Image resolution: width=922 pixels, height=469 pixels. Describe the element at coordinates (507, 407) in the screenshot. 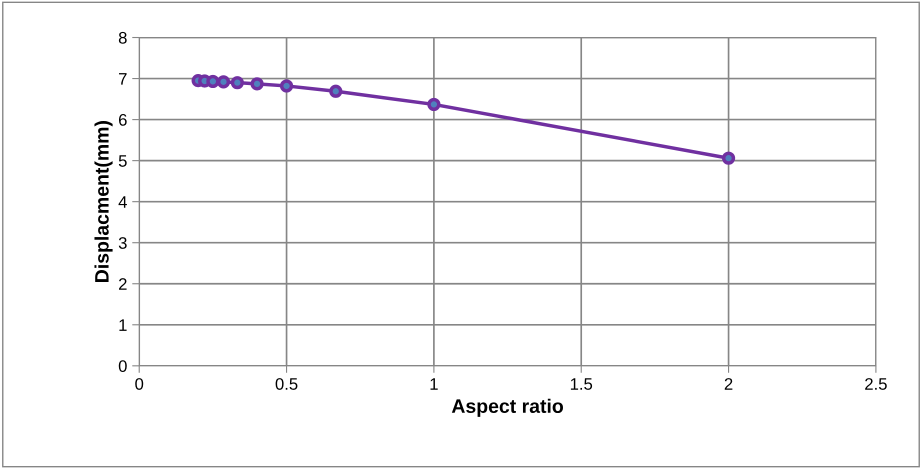

I see `x-axis-title: Aspect ratio` at that location.